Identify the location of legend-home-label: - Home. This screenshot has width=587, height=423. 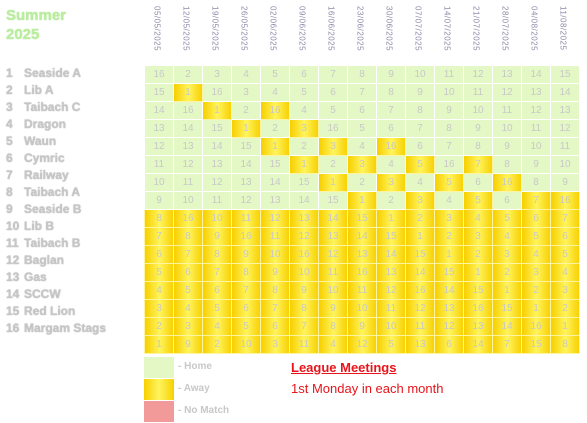
(195, 366).